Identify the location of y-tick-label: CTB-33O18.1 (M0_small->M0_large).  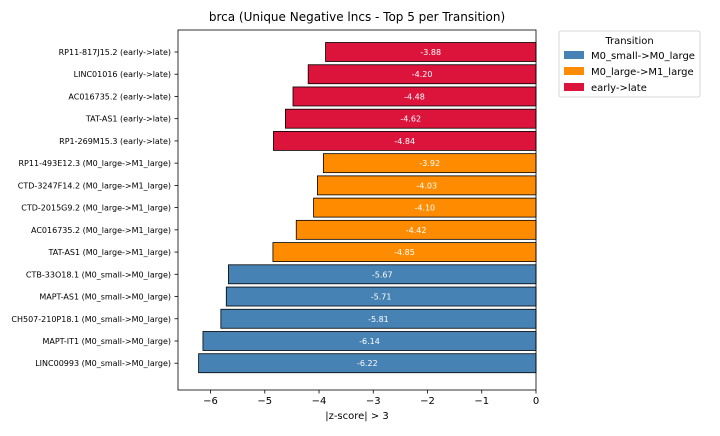
(98, 274).